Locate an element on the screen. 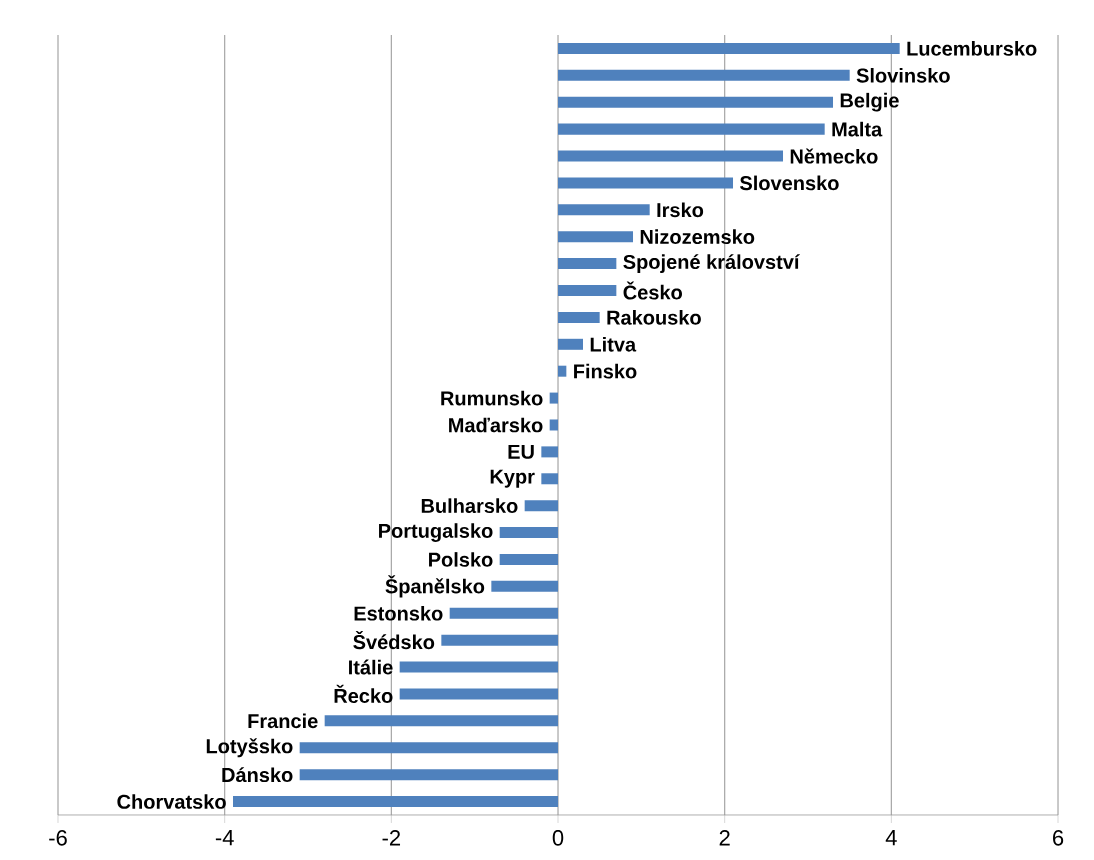 Image resolution: width=1094 pixels, height=860 pixels. y-tick-label: Španělsko is located at coordinates (435, 586).